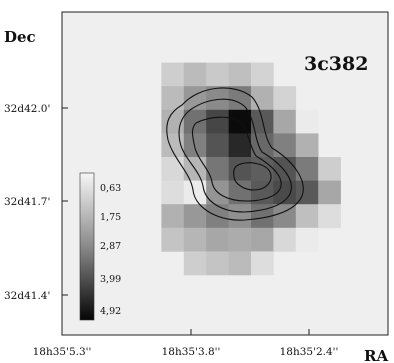  I want to click on colorbar-label: 4,92, so click(110, 311).